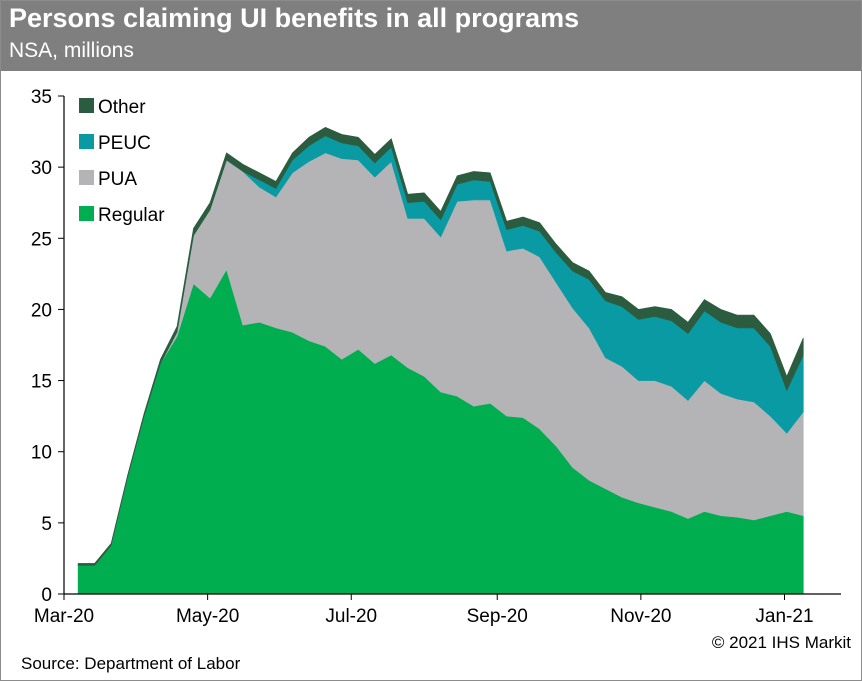 This screenshot has width=862, height=681. I want to click on legend-label-other: Other, so click(122, 107).